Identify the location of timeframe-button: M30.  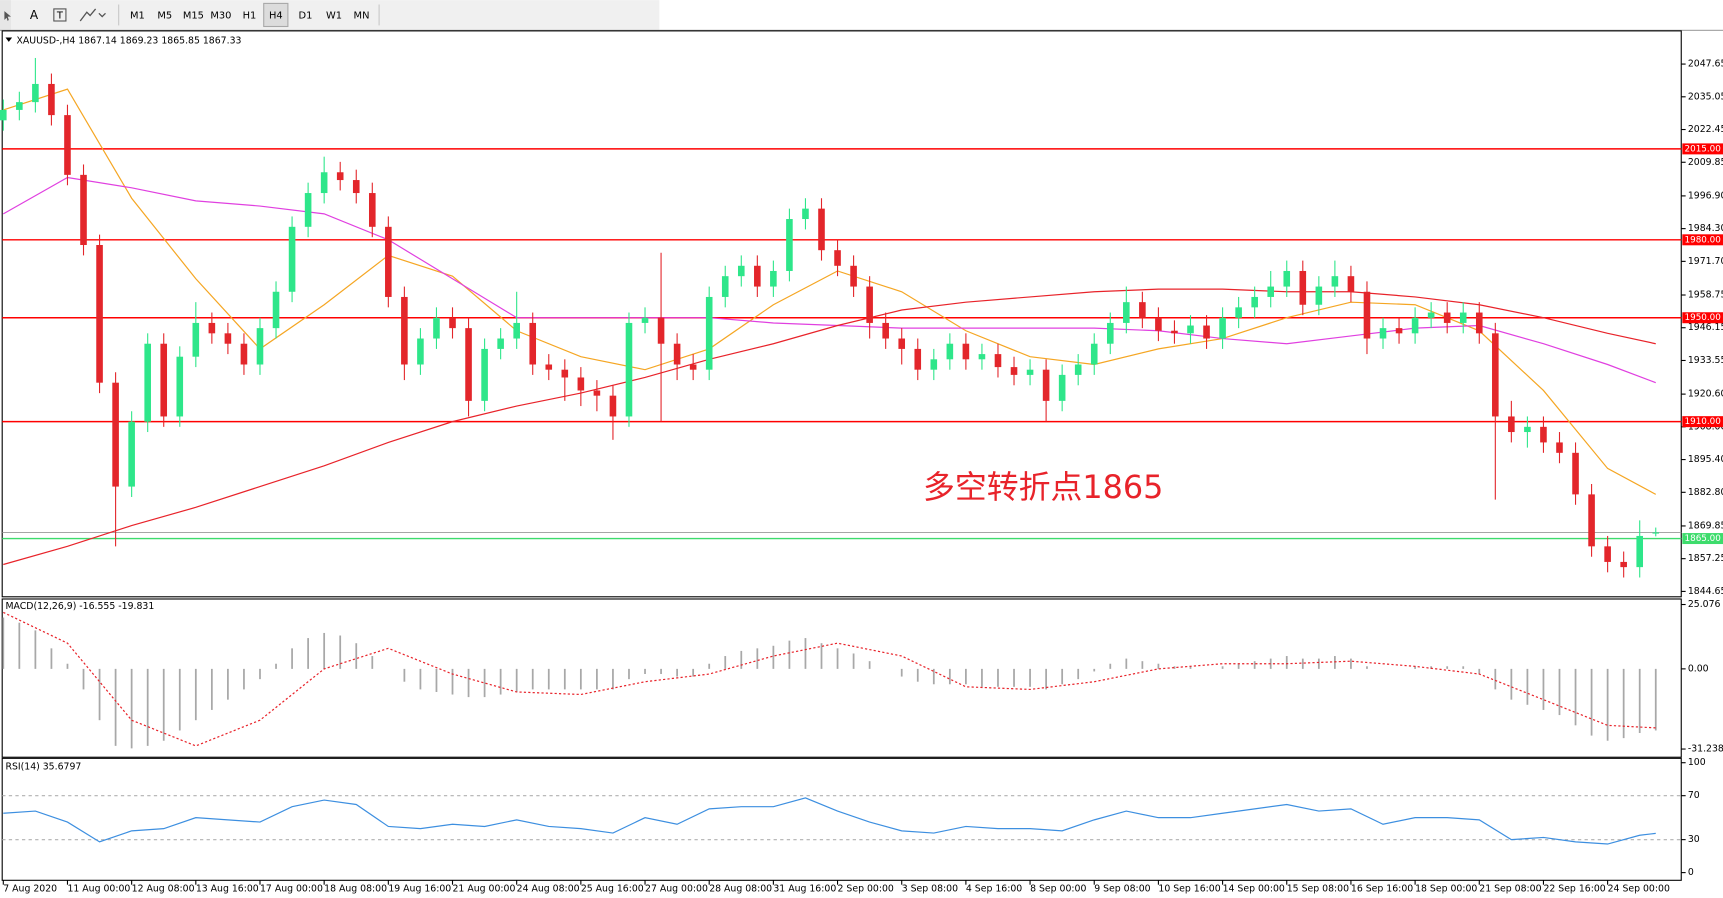
(220, 16).